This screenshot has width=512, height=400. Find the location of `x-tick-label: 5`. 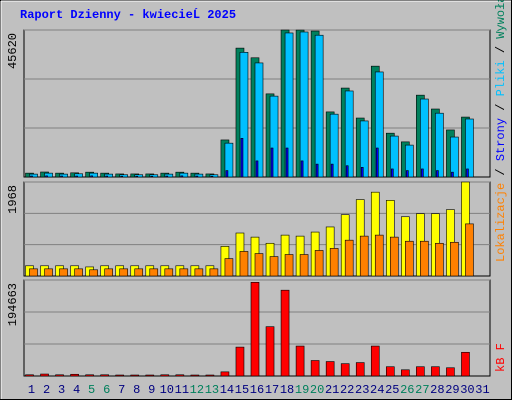

x-tick-label: 5 is located at coordinates (91, 390).